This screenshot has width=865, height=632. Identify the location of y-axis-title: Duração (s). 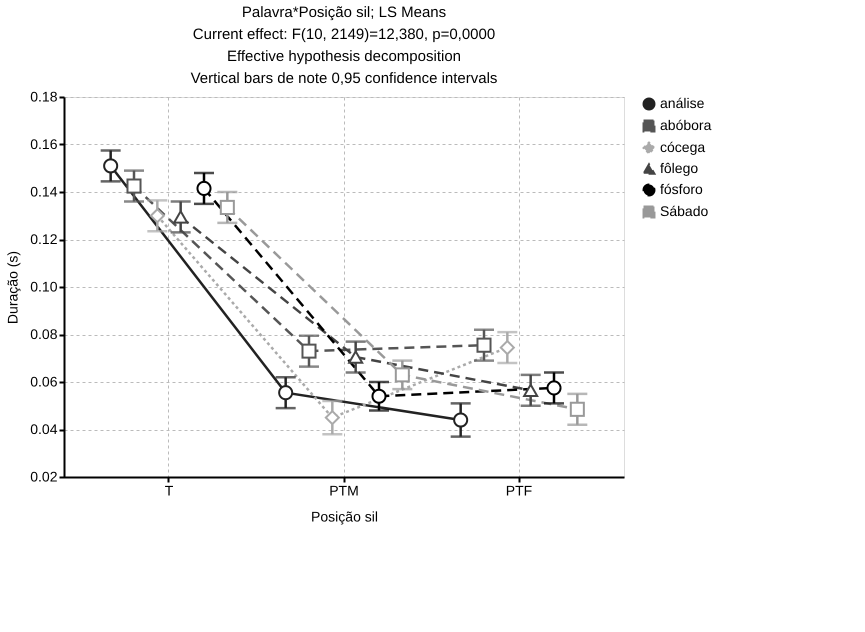
(12, 287).